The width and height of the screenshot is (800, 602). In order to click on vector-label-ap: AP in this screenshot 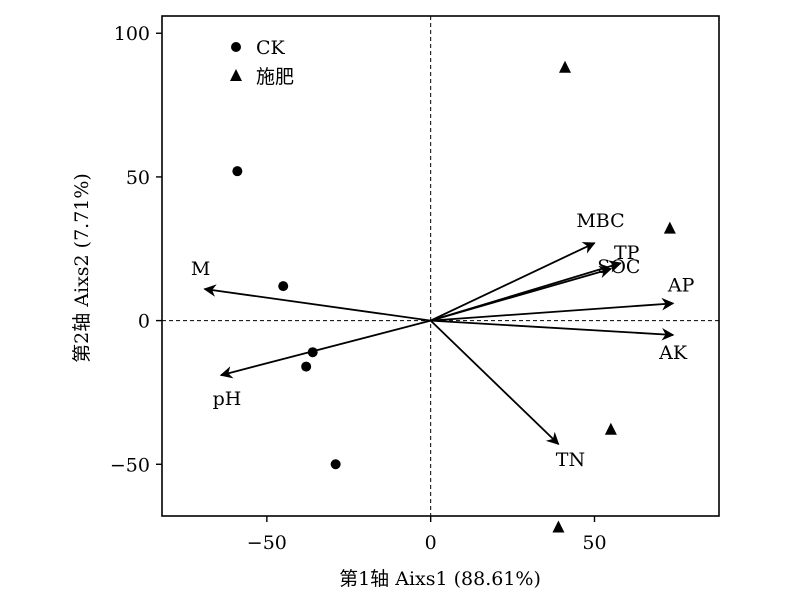, I will do `click(681, 285)`.